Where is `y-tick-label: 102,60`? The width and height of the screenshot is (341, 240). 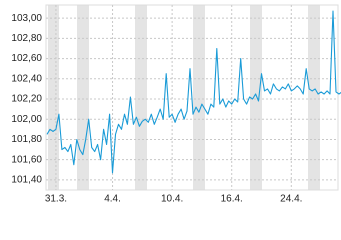 y-tick-label: 102,60 is located at coordinates (26, 58).